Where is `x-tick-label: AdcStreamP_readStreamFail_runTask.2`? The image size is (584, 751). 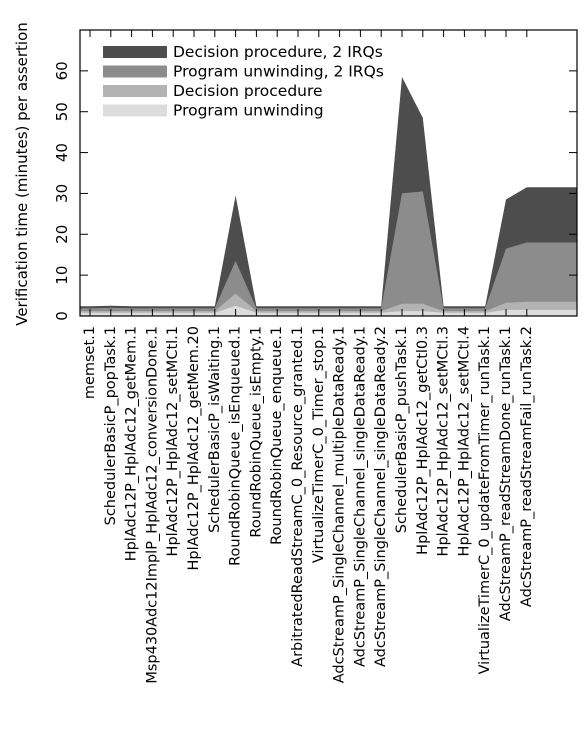
x-tick-label: AdcStreamP_readStreamFail_runTask.2 is located at coordinates (527, 466).